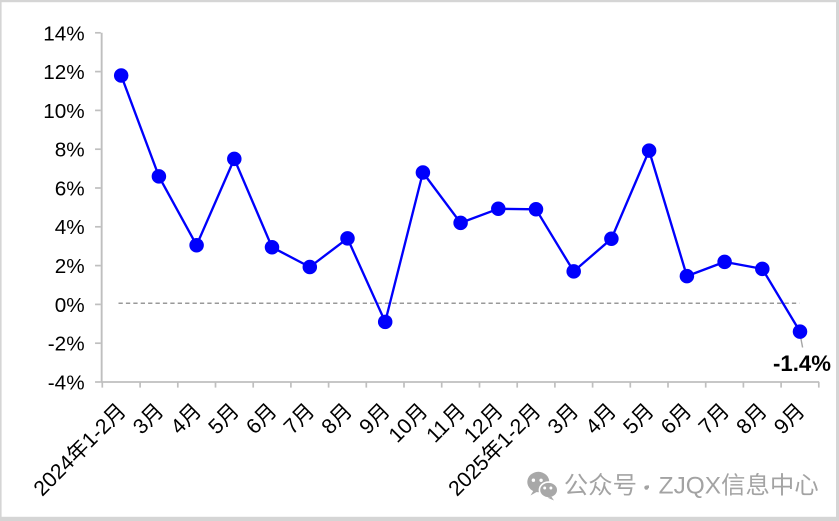 This screenshot has width=839, height=521. What do you see at coordinates (63, 111) in the screenshot?
I see `svg-text: 10%` at bounding box center [63, 111].